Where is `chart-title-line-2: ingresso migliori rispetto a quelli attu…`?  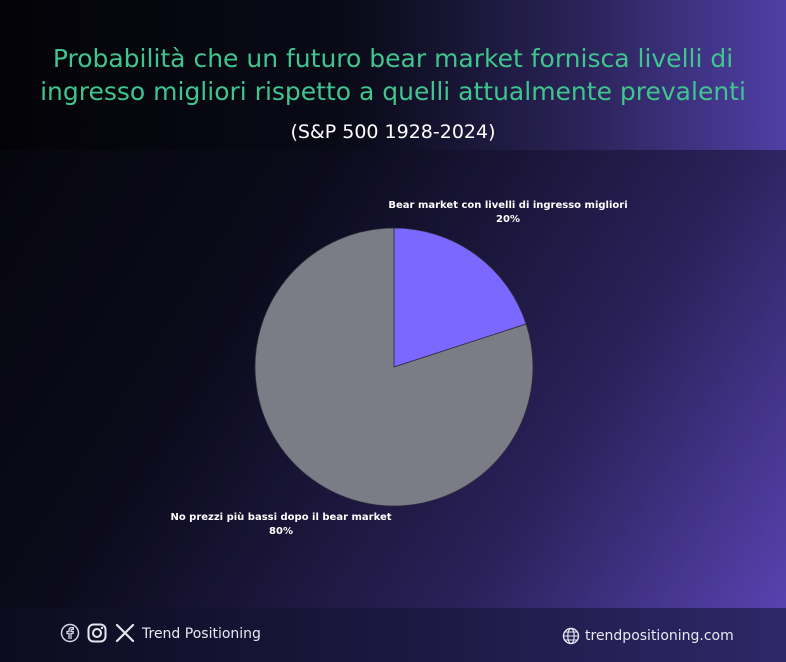 chart-title-line-2: ingresso migliori rispetto a quelli attu… is located at coordinates (393, 91).